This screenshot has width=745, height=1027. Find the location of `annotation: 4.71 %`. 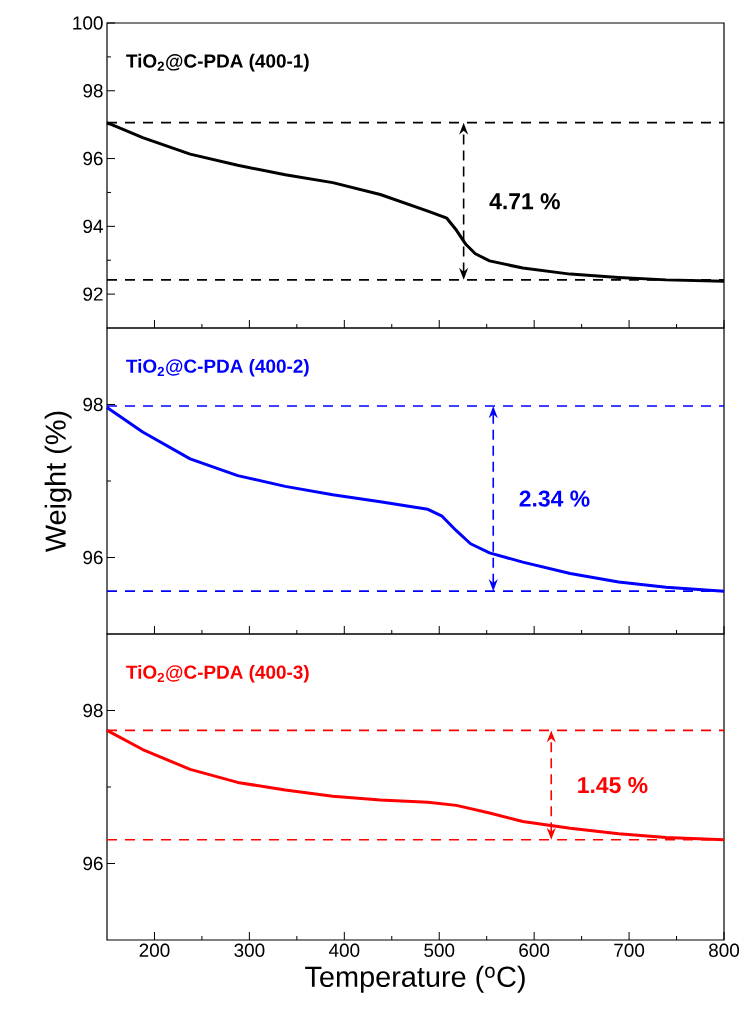

annotation: 4.71 % is located at coordinates (524, 201).